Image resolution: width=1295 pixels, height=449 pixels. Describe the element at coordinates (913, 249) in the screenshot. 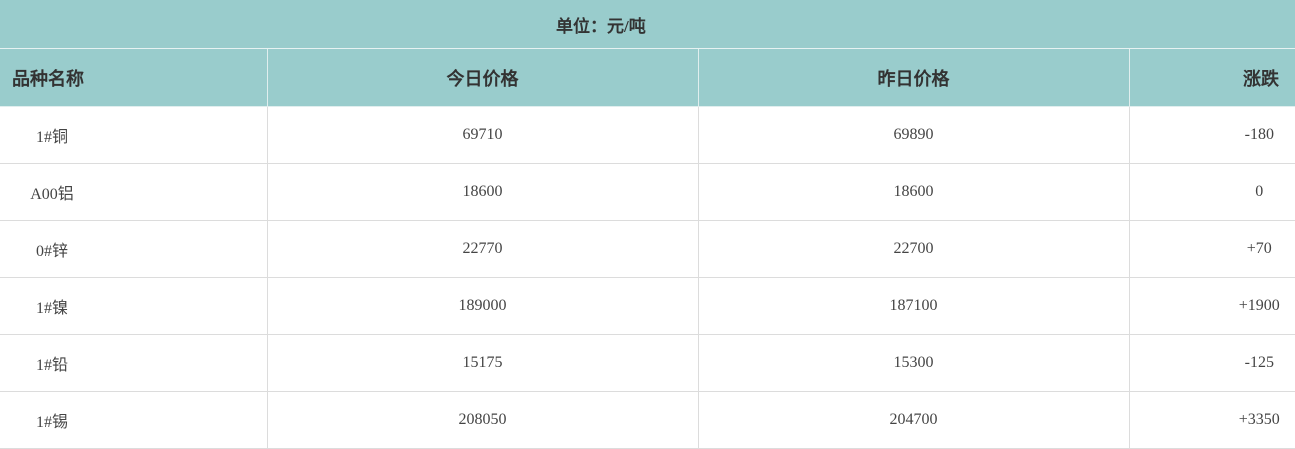

I see `yesterday-price-cell: 22700` at that location.